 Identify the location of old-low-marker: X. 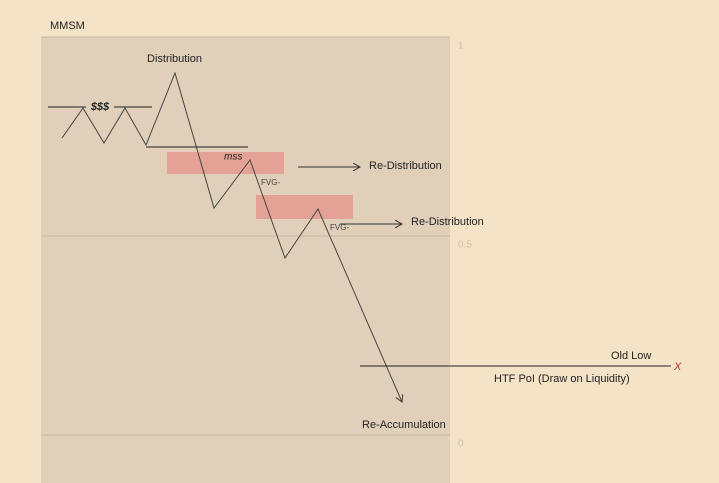
(677, 367).